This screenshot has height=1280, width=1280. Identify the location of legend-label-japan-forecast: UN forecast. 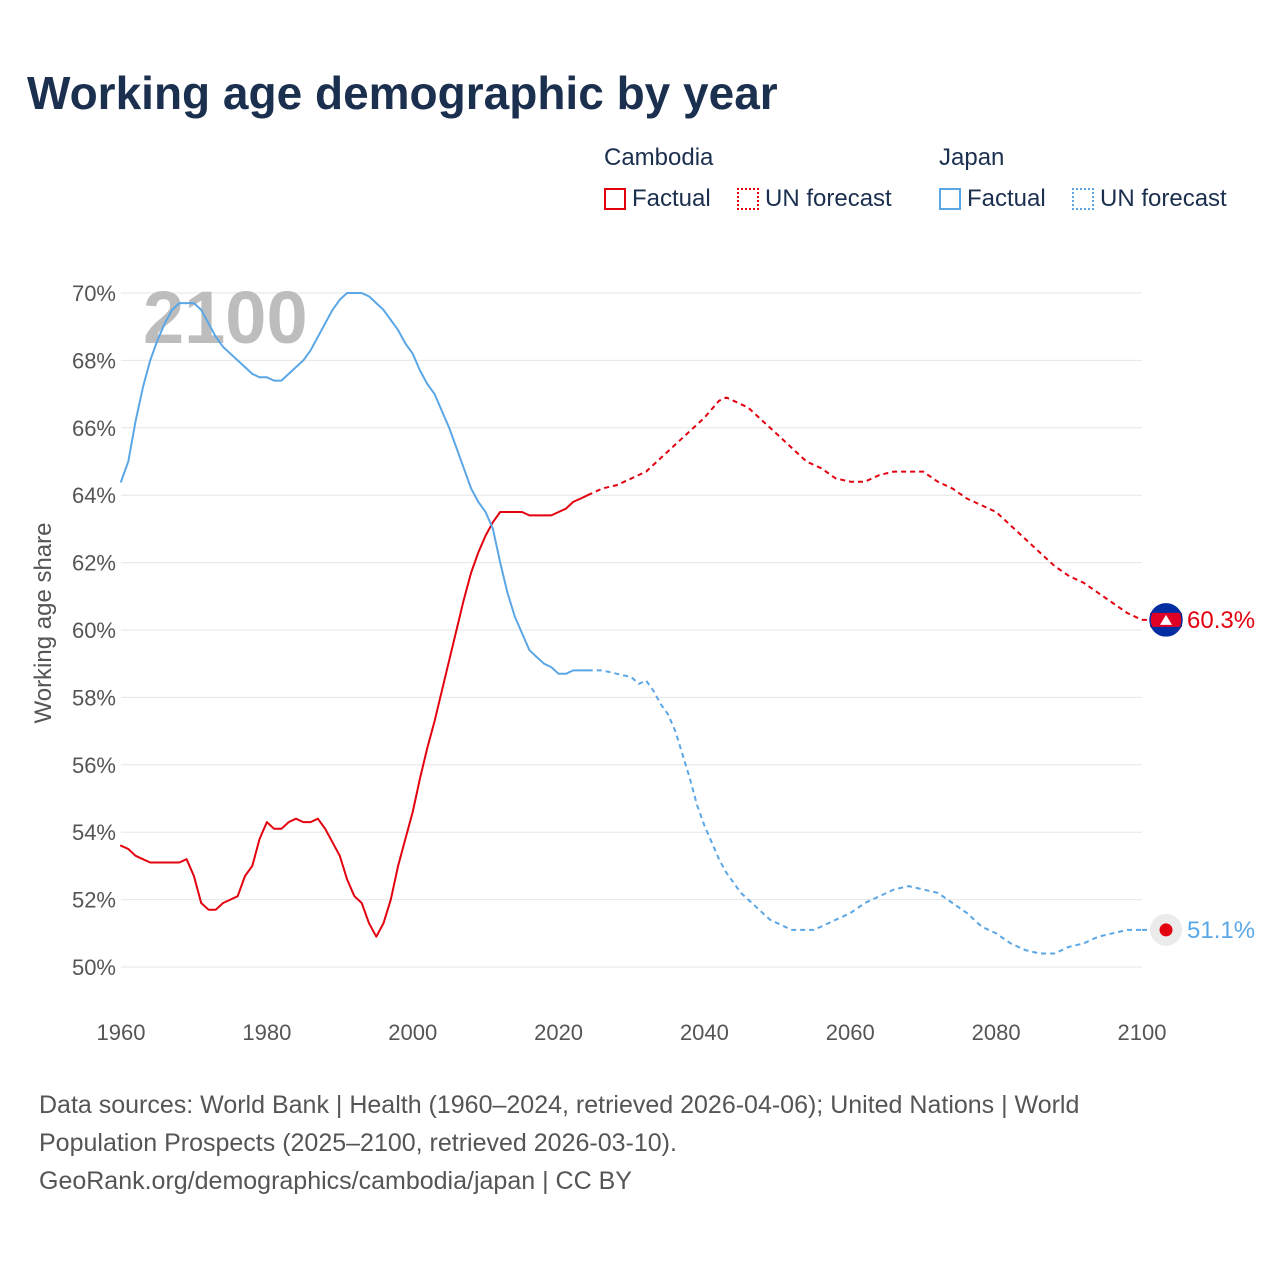
(1163, 198).